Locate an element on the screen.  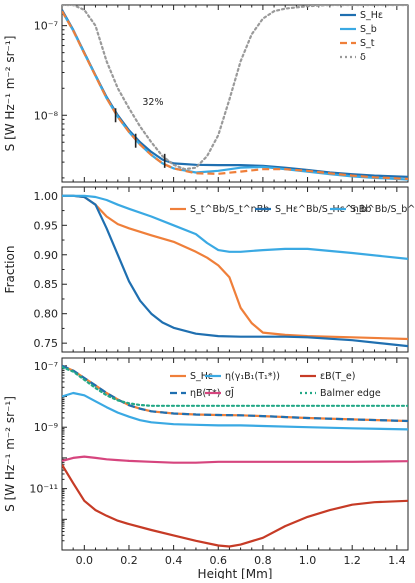
y-tick-label: 10⁻⁹ is located at coordinates (46, 427).